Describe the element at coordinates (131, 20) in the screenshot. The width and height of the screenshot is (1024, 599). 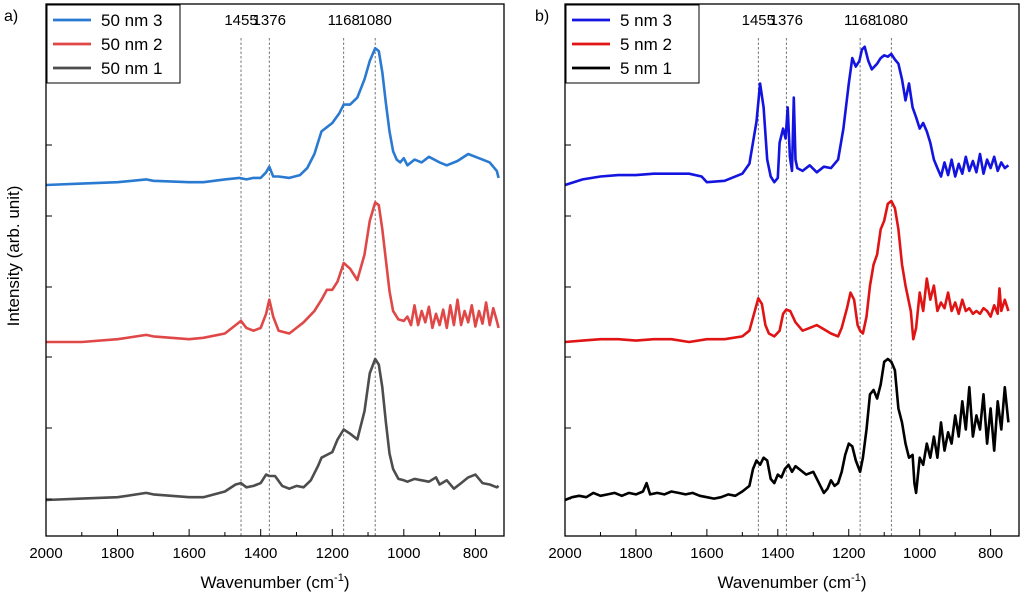
I see `legend-label: 50 nm 3` at that location.